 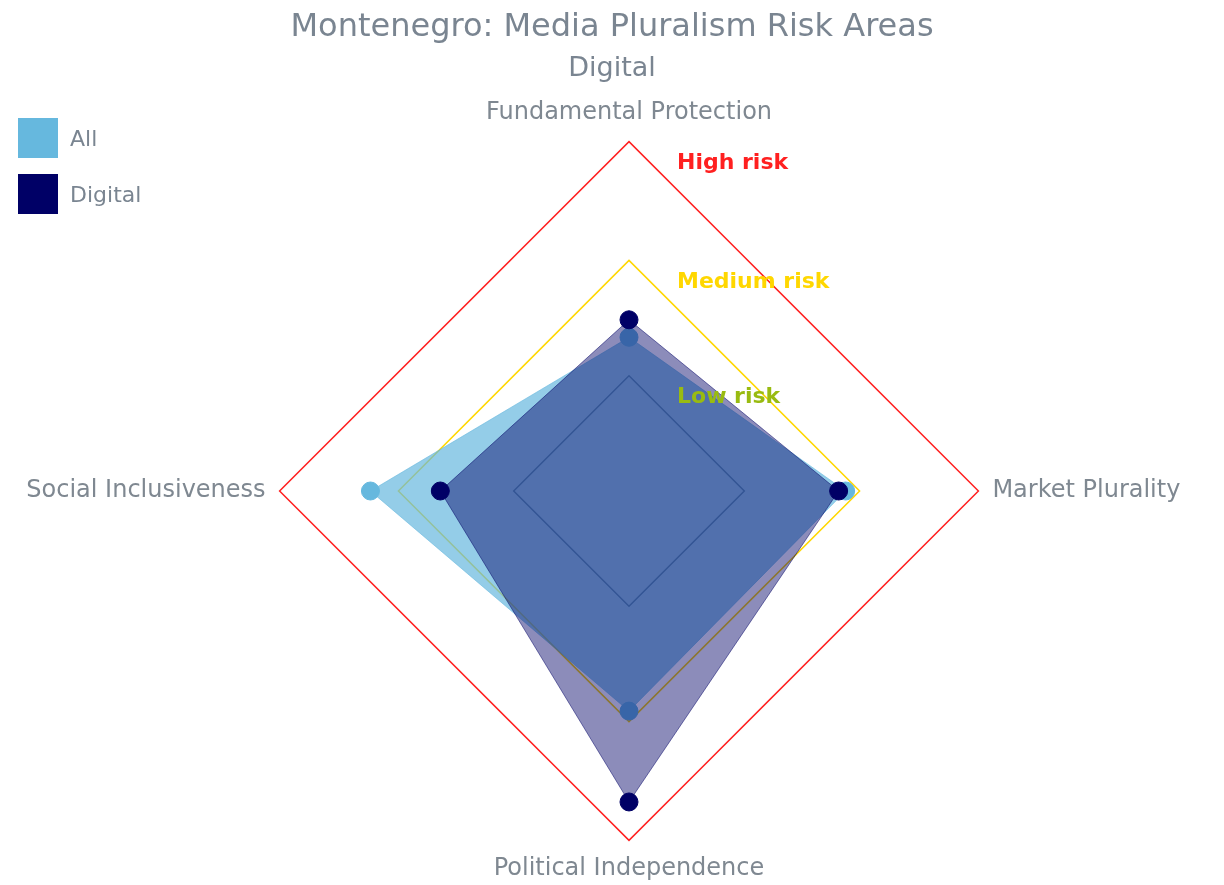 I want to click on legend-label: All, so click(x=84, y=138).